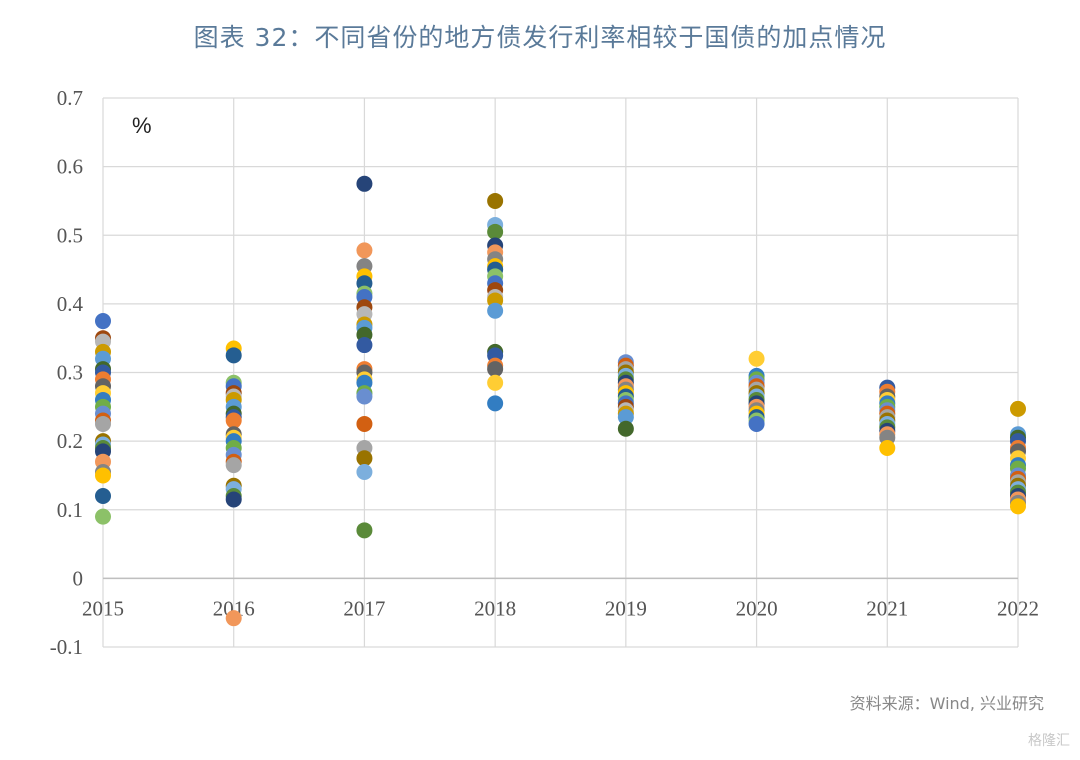 The height and width of the screenshot is (760, 1080). I want to click on y-tick-label: 0.4, so click(70, 304).